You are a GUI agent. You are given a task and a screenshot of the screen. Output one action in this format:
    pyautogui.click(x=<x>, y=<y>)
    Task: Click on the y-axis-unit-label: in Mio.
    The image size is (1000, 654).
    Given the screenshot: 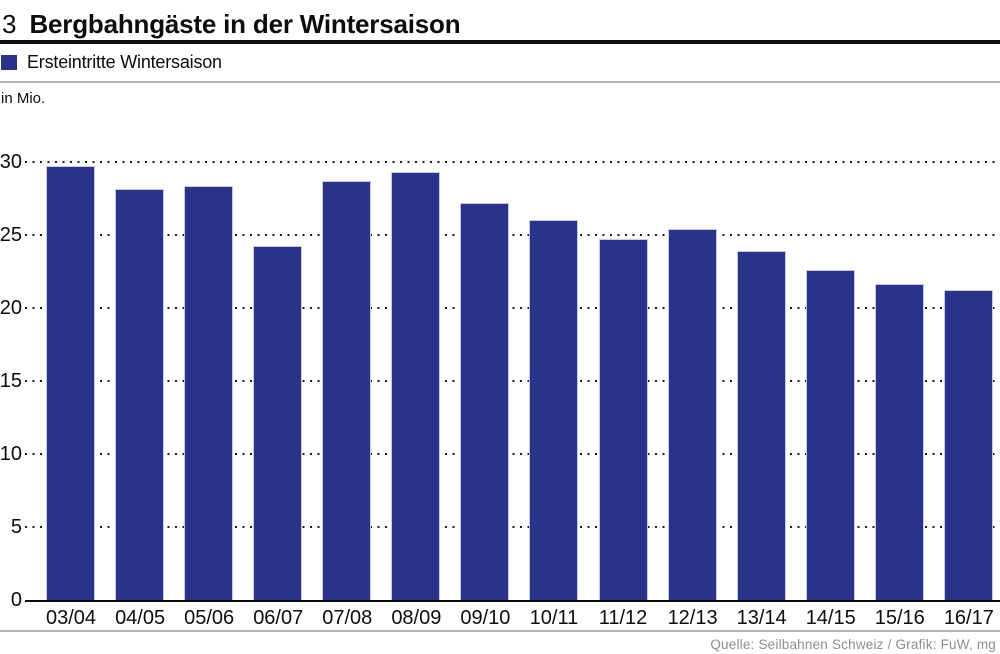 What is the action you would take?
    pyautogui.click(x=23, y=98)
    